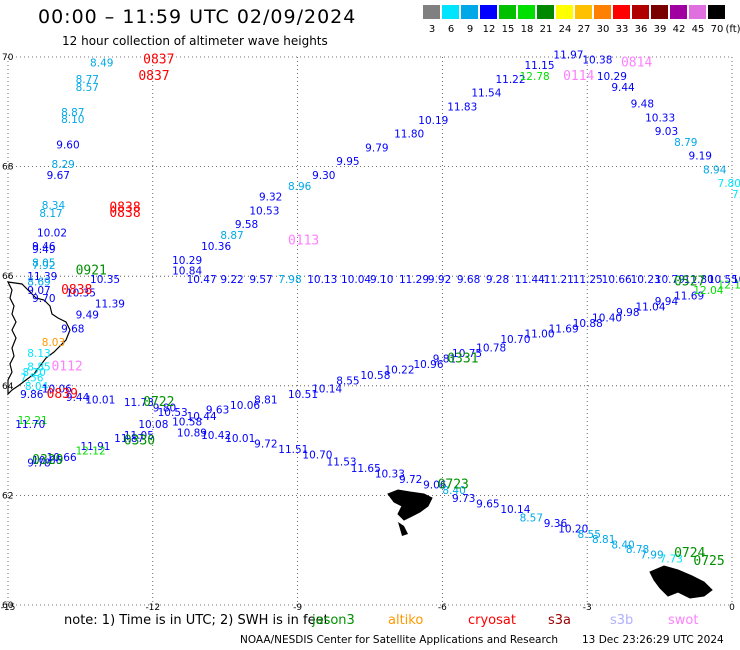 This screenshot has height=650, width=740. What do you see at coordinates (327, 390) in the screenshot?
I see `swh-value-label: 10.14` at bounding box center [327, 390].